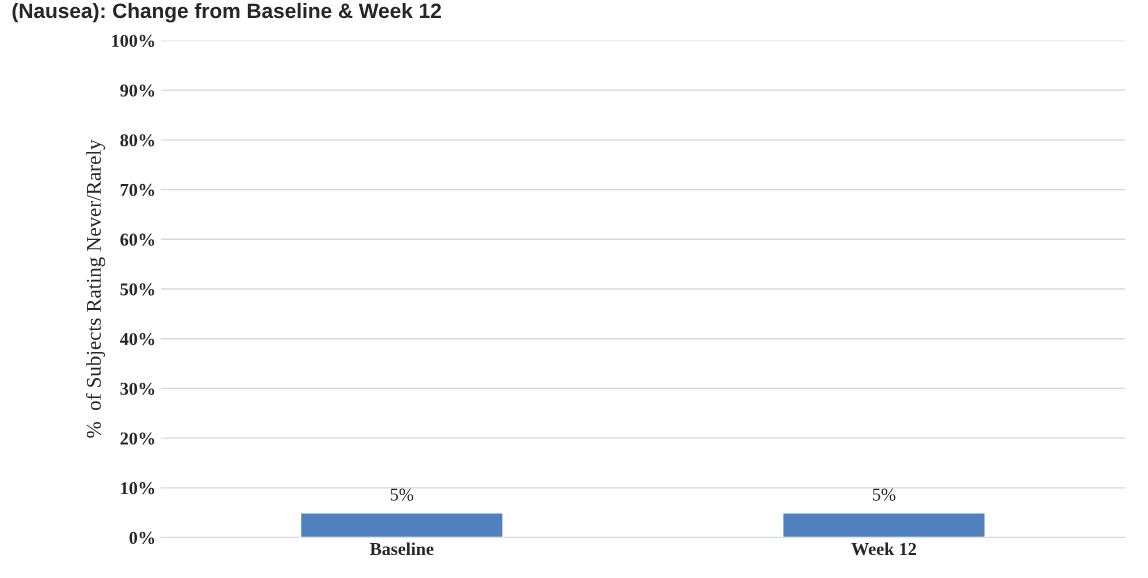  What do you see at coordinates (137, 289) in the screenshot?
I see `y-tick-label: 50%` at bounding box center [137, 289].